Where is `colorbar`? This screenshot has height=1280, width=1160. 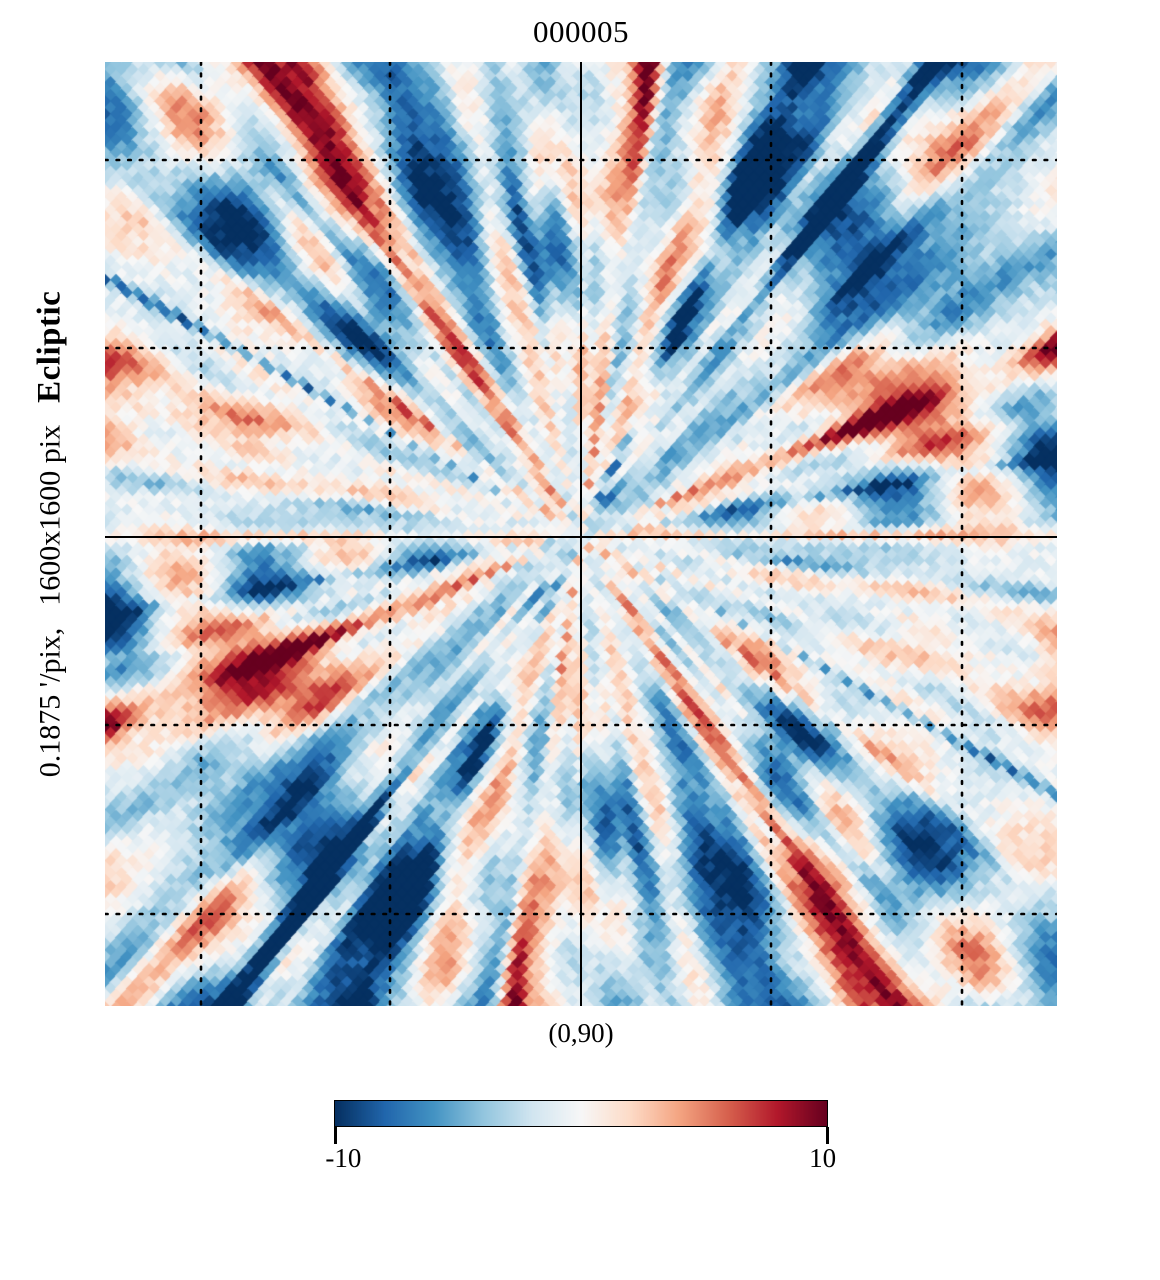 colorbar is located at coordinates (581, 1113).